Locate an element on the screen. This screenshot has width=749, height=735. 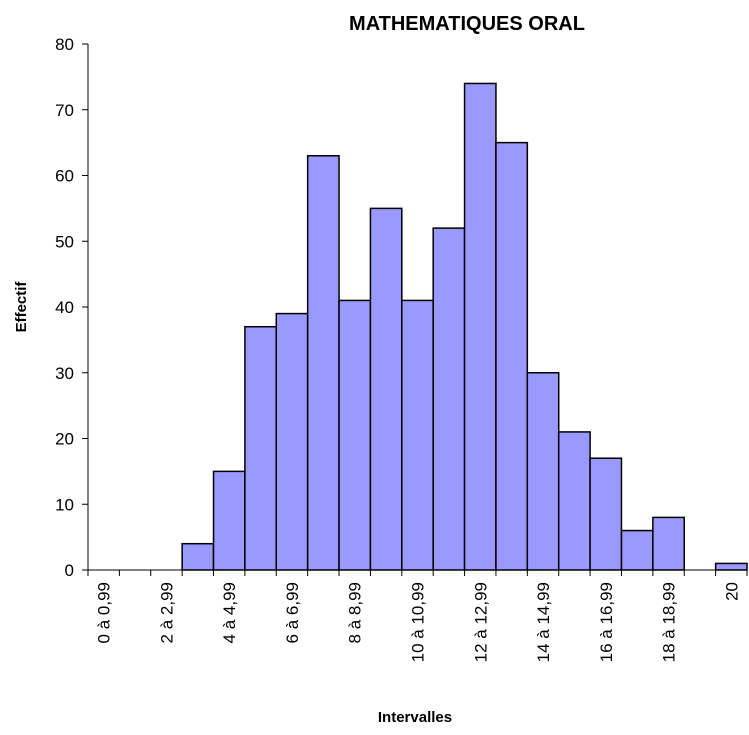
x-tick-label: 8 à 8,99 is located at coordinates (355, 612).